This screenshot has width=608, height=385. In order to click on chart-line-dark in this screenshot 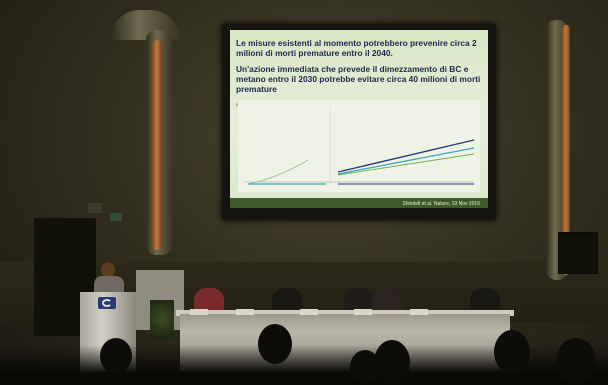, I will do `click(406, 156)`.